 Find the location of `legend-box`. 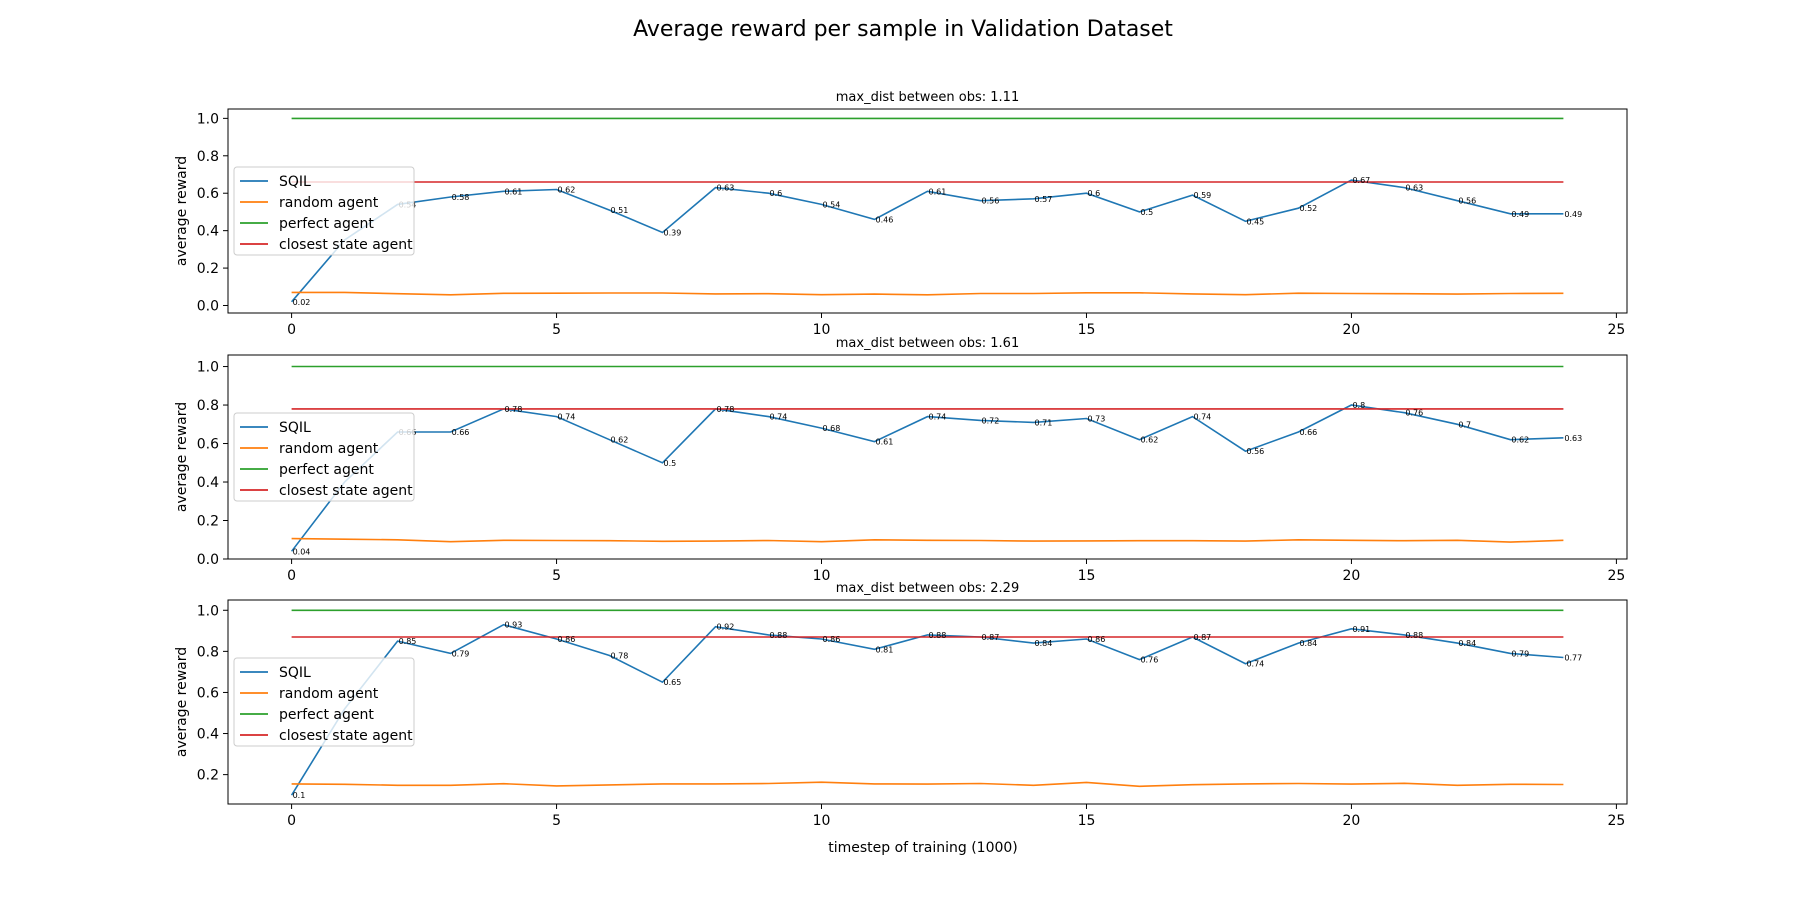

legend-box is located at coordinates (324, 702).